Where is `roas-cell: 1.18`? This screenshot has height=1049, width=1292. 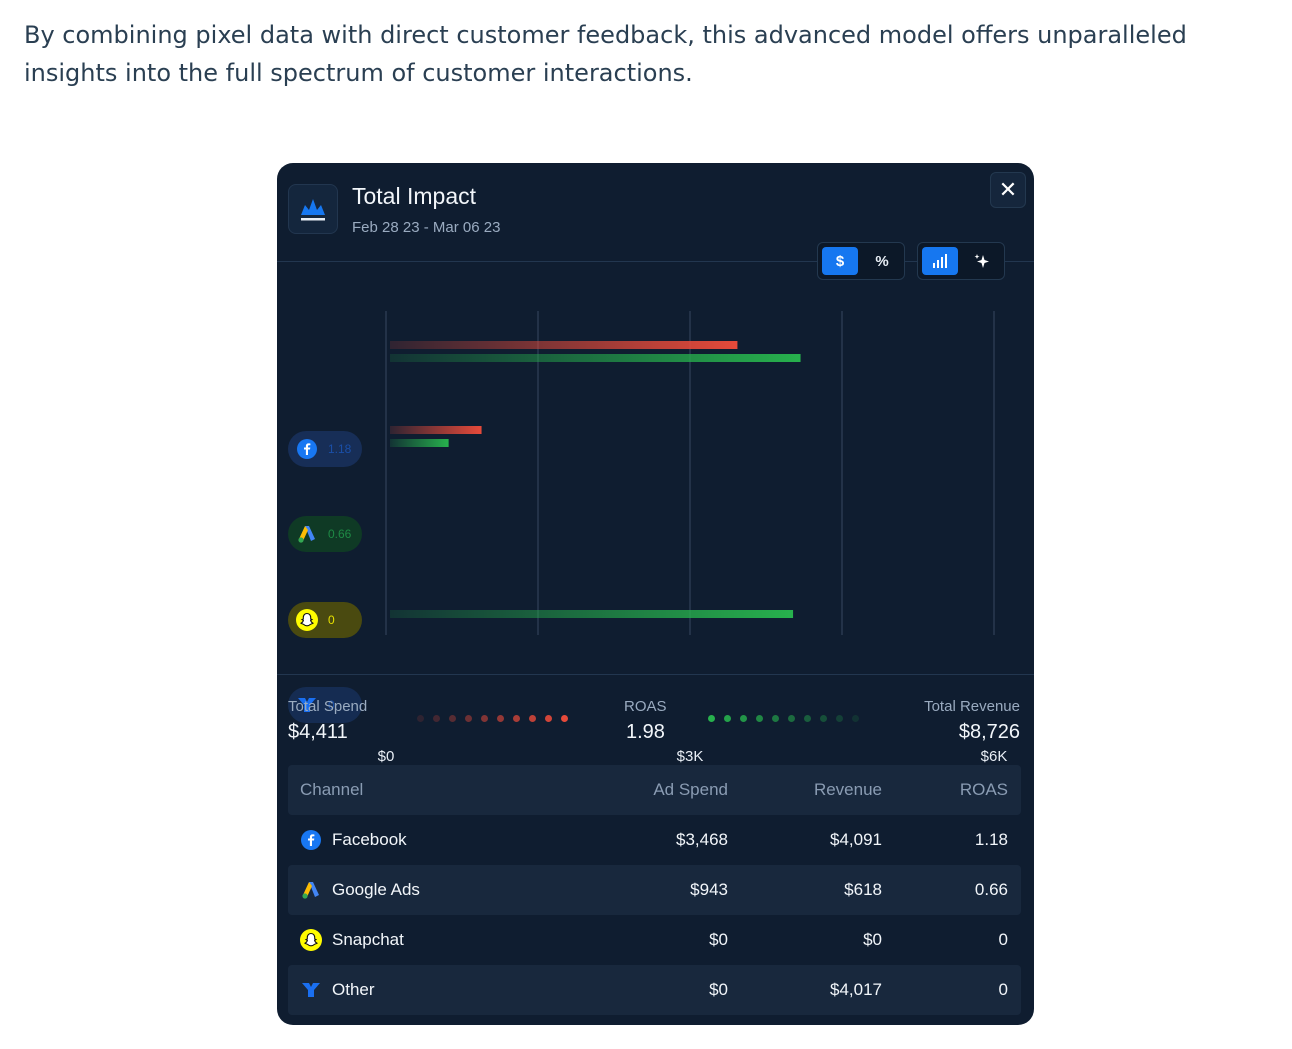 roas-cell: 1.18 is located at coordinates (991, 839).